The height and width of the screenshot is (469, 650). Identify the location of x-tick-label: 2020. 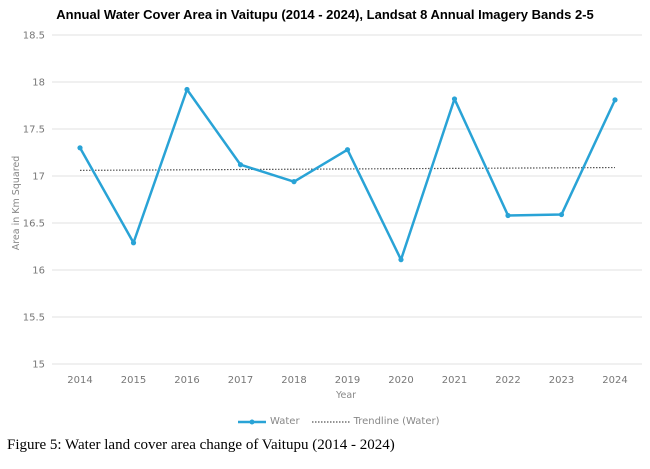
(400, 380).